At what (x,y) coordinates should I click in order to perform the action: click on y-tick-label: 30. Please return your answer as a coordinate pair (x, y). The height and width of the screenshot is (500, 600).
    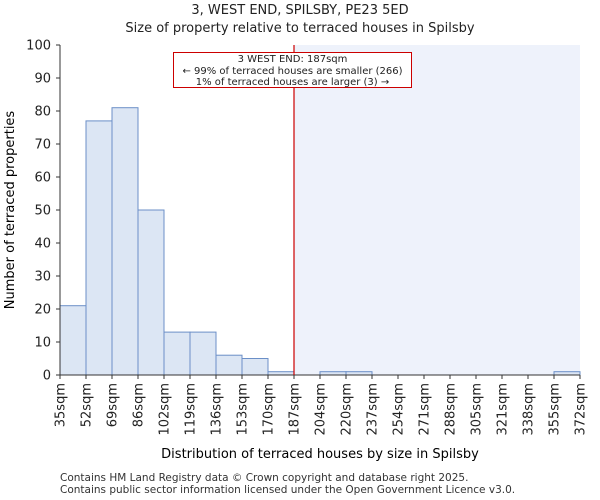
    Looking at the image, I should click on (42, 277).